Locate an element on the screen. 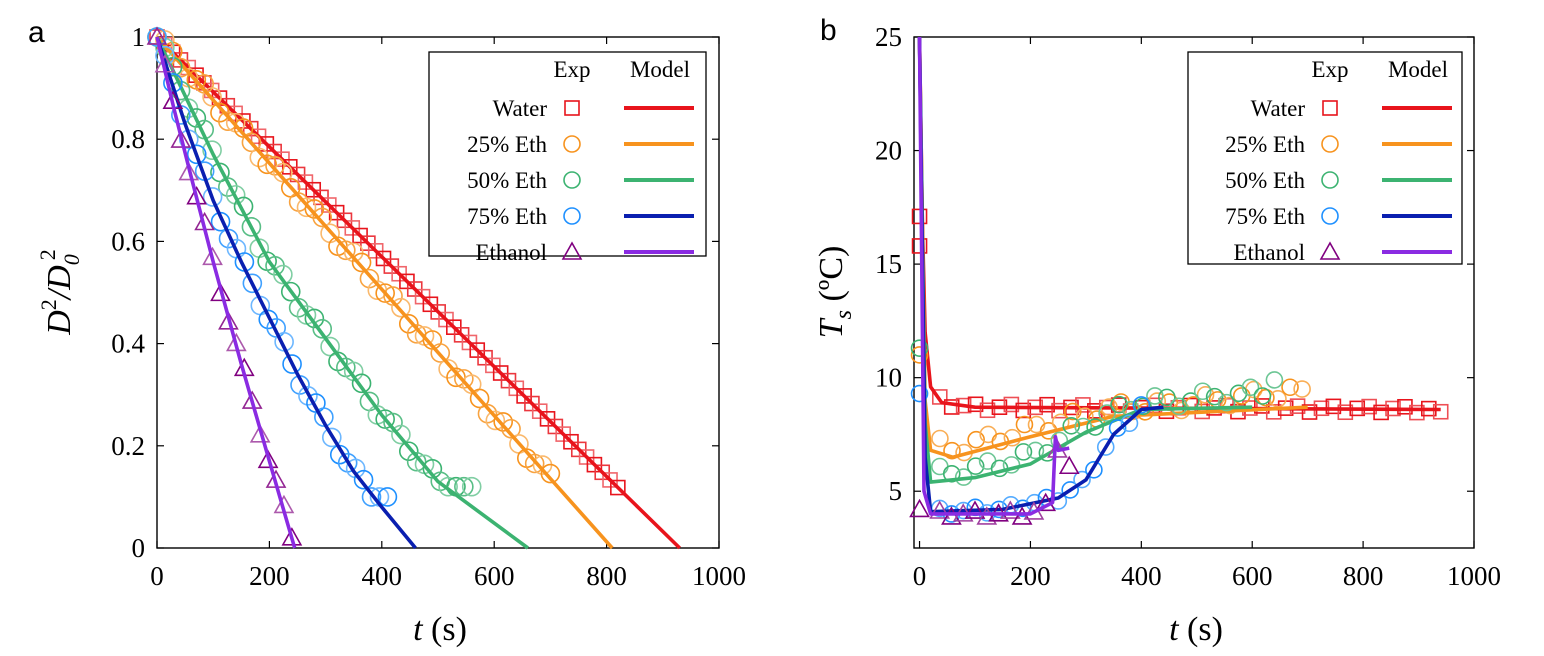  panel-b-xtick-label: 0 is located at coordinates (920, 576).